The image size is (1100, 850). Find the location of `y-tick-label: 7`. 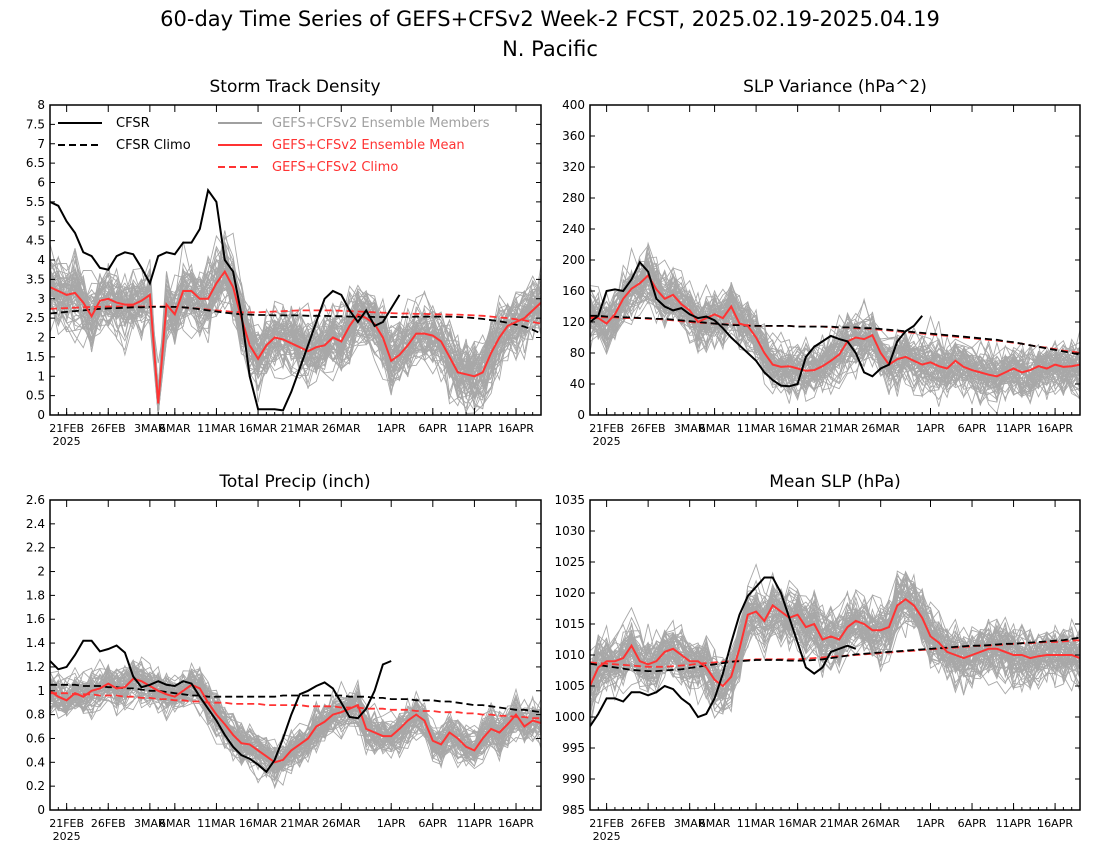

y-tick-label: 7 is located at coordinates (41, 144).